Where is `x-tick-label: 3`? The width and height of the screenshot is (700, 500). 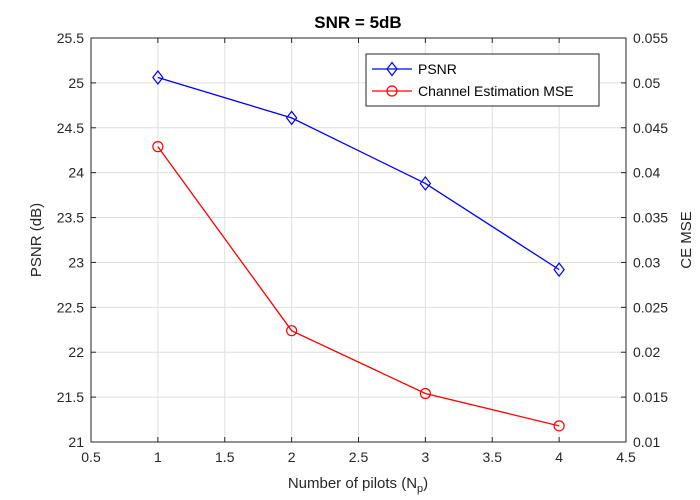 x-tick-label: 3 is located at coordinates (425, 457).